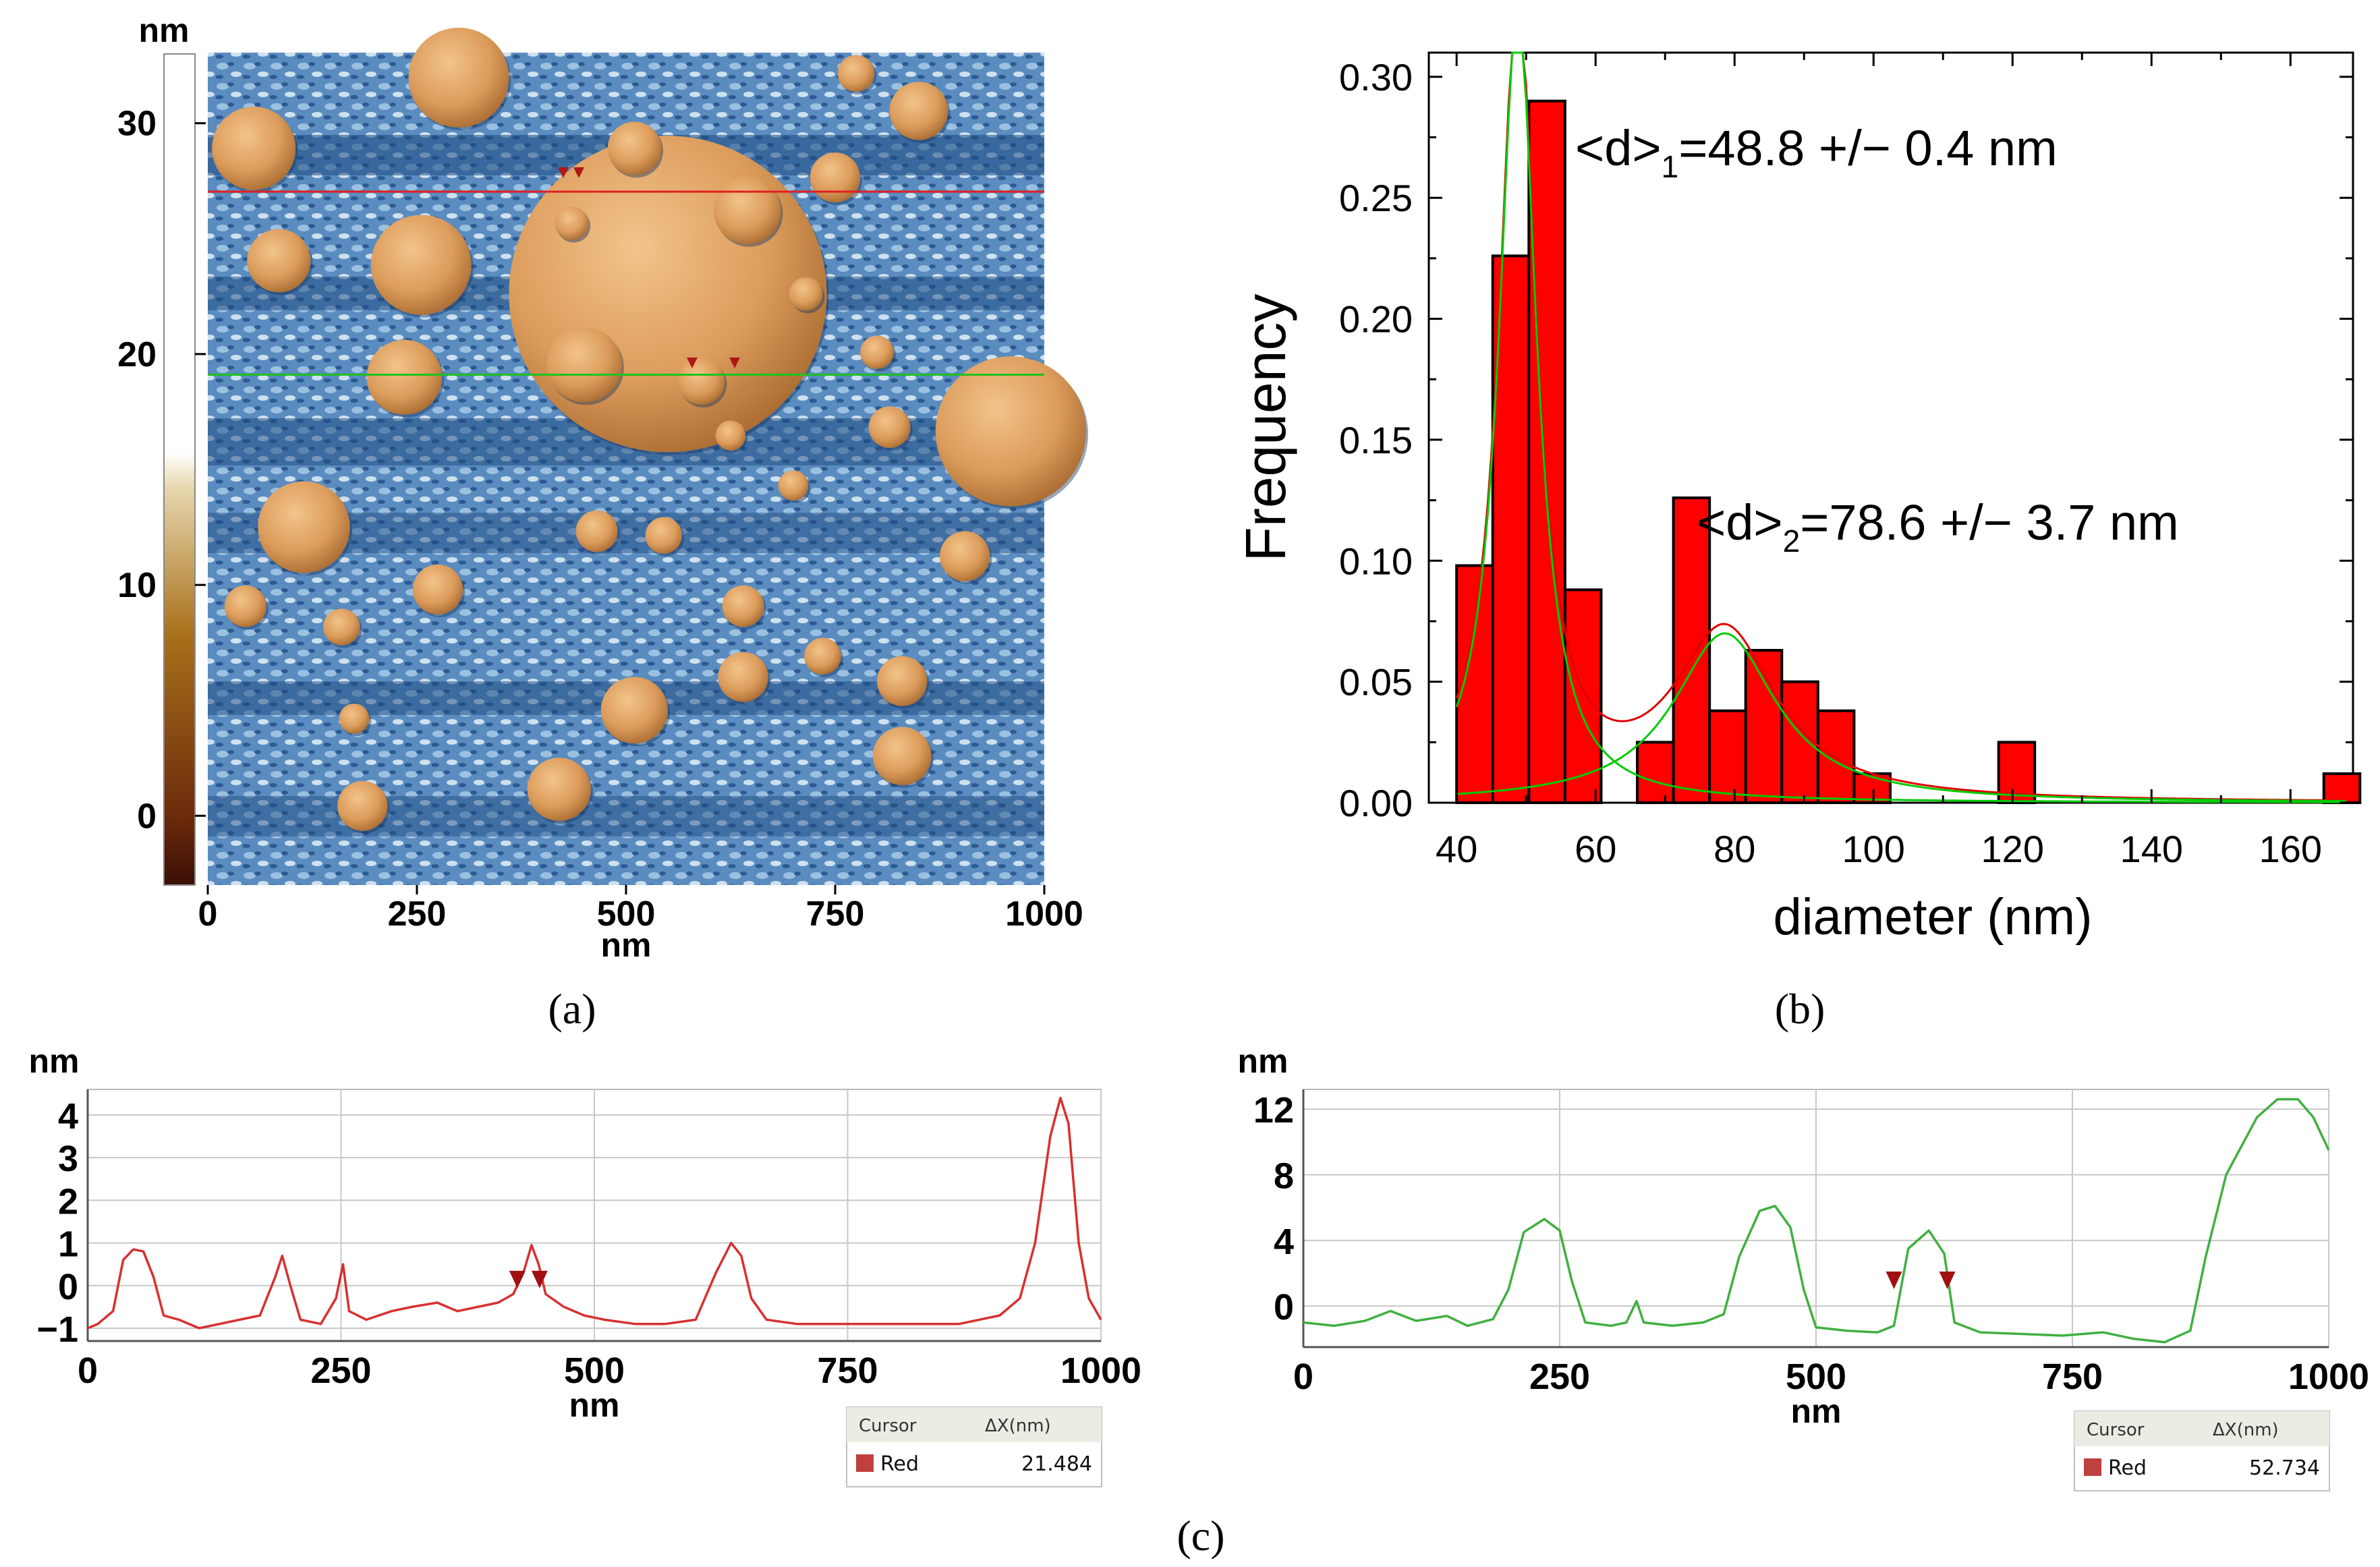 This screenshot has height=1567, width=2380. What do you see at coordinates (2291, 849) in the screenshot?
I see `x-tick-label: 160` at bounding box center [2291, 849].